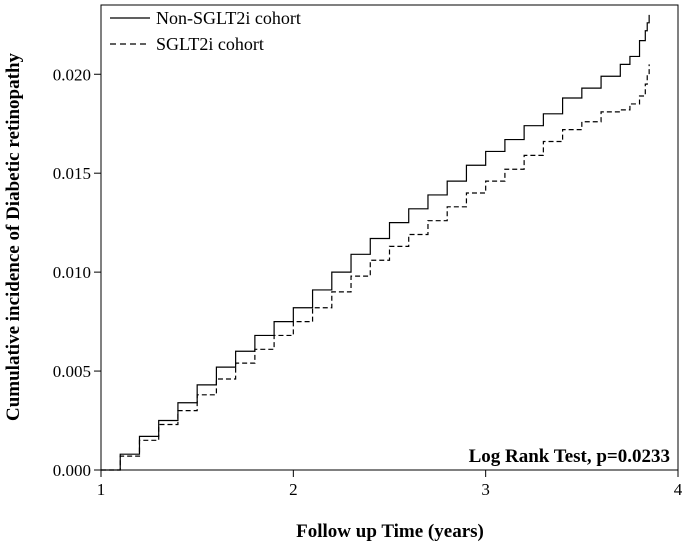 Image resolution: width=685 pixels, height=546 pixels. What do you see at coordinates (390, 484) in the screenshot?
I see `x-axis-ticks: 1 2 3 4` at bounding box center [390, 484].